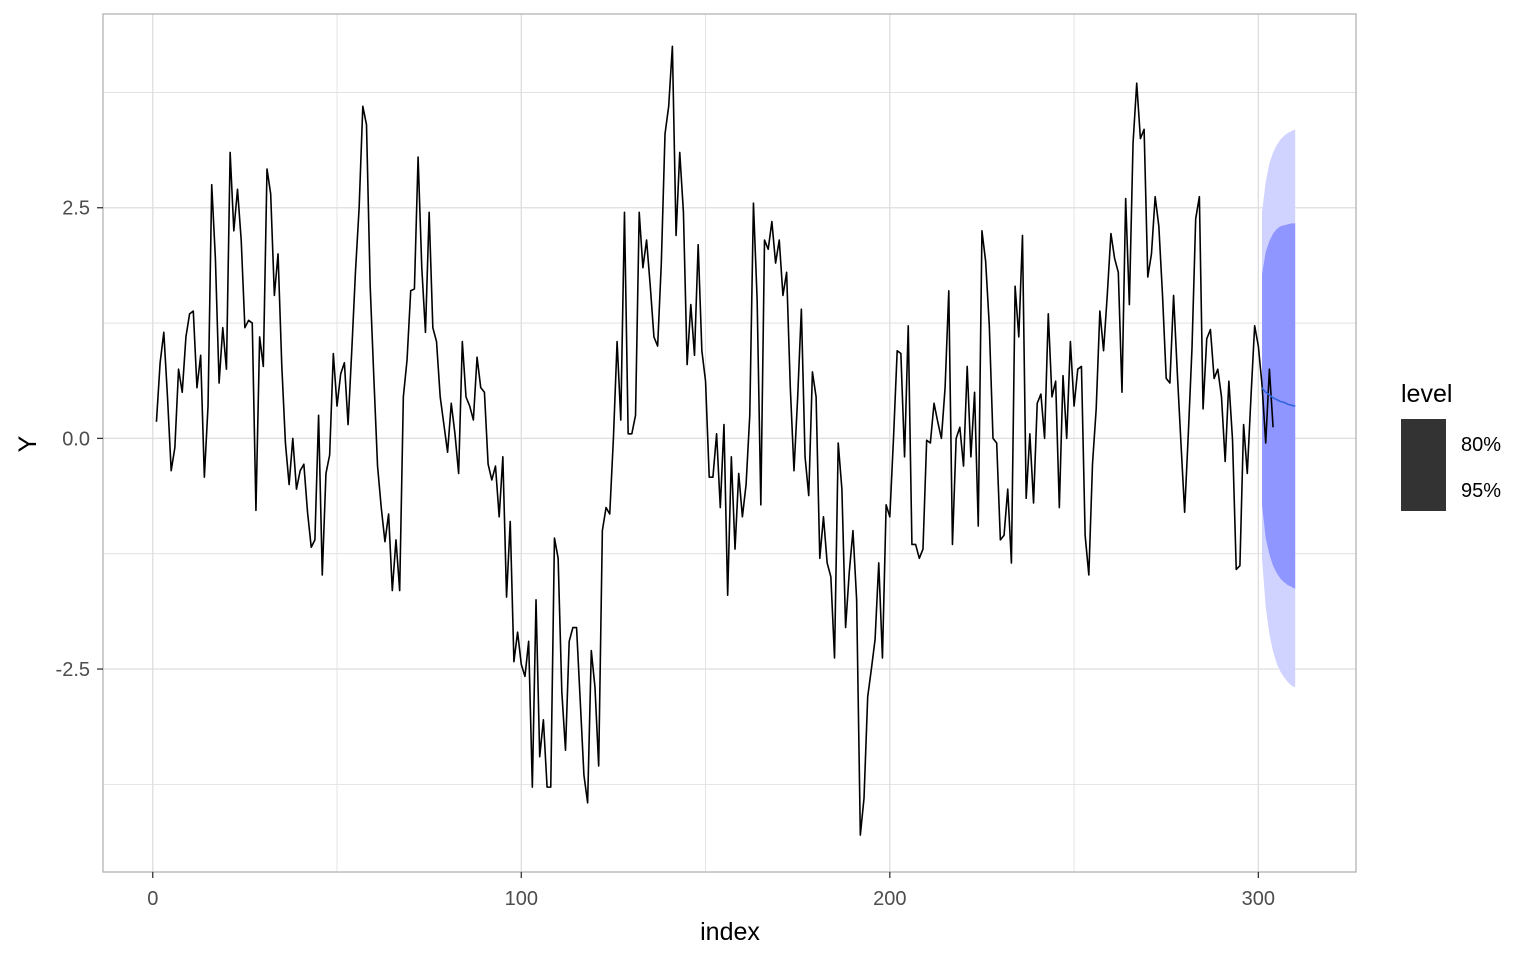 The width and height of the screenshot is (1536, 960). What do you see at coordinates (73, 670) in the screenshot?
I see `y-tick-label: -2.5` at bounding box center [73, 670].